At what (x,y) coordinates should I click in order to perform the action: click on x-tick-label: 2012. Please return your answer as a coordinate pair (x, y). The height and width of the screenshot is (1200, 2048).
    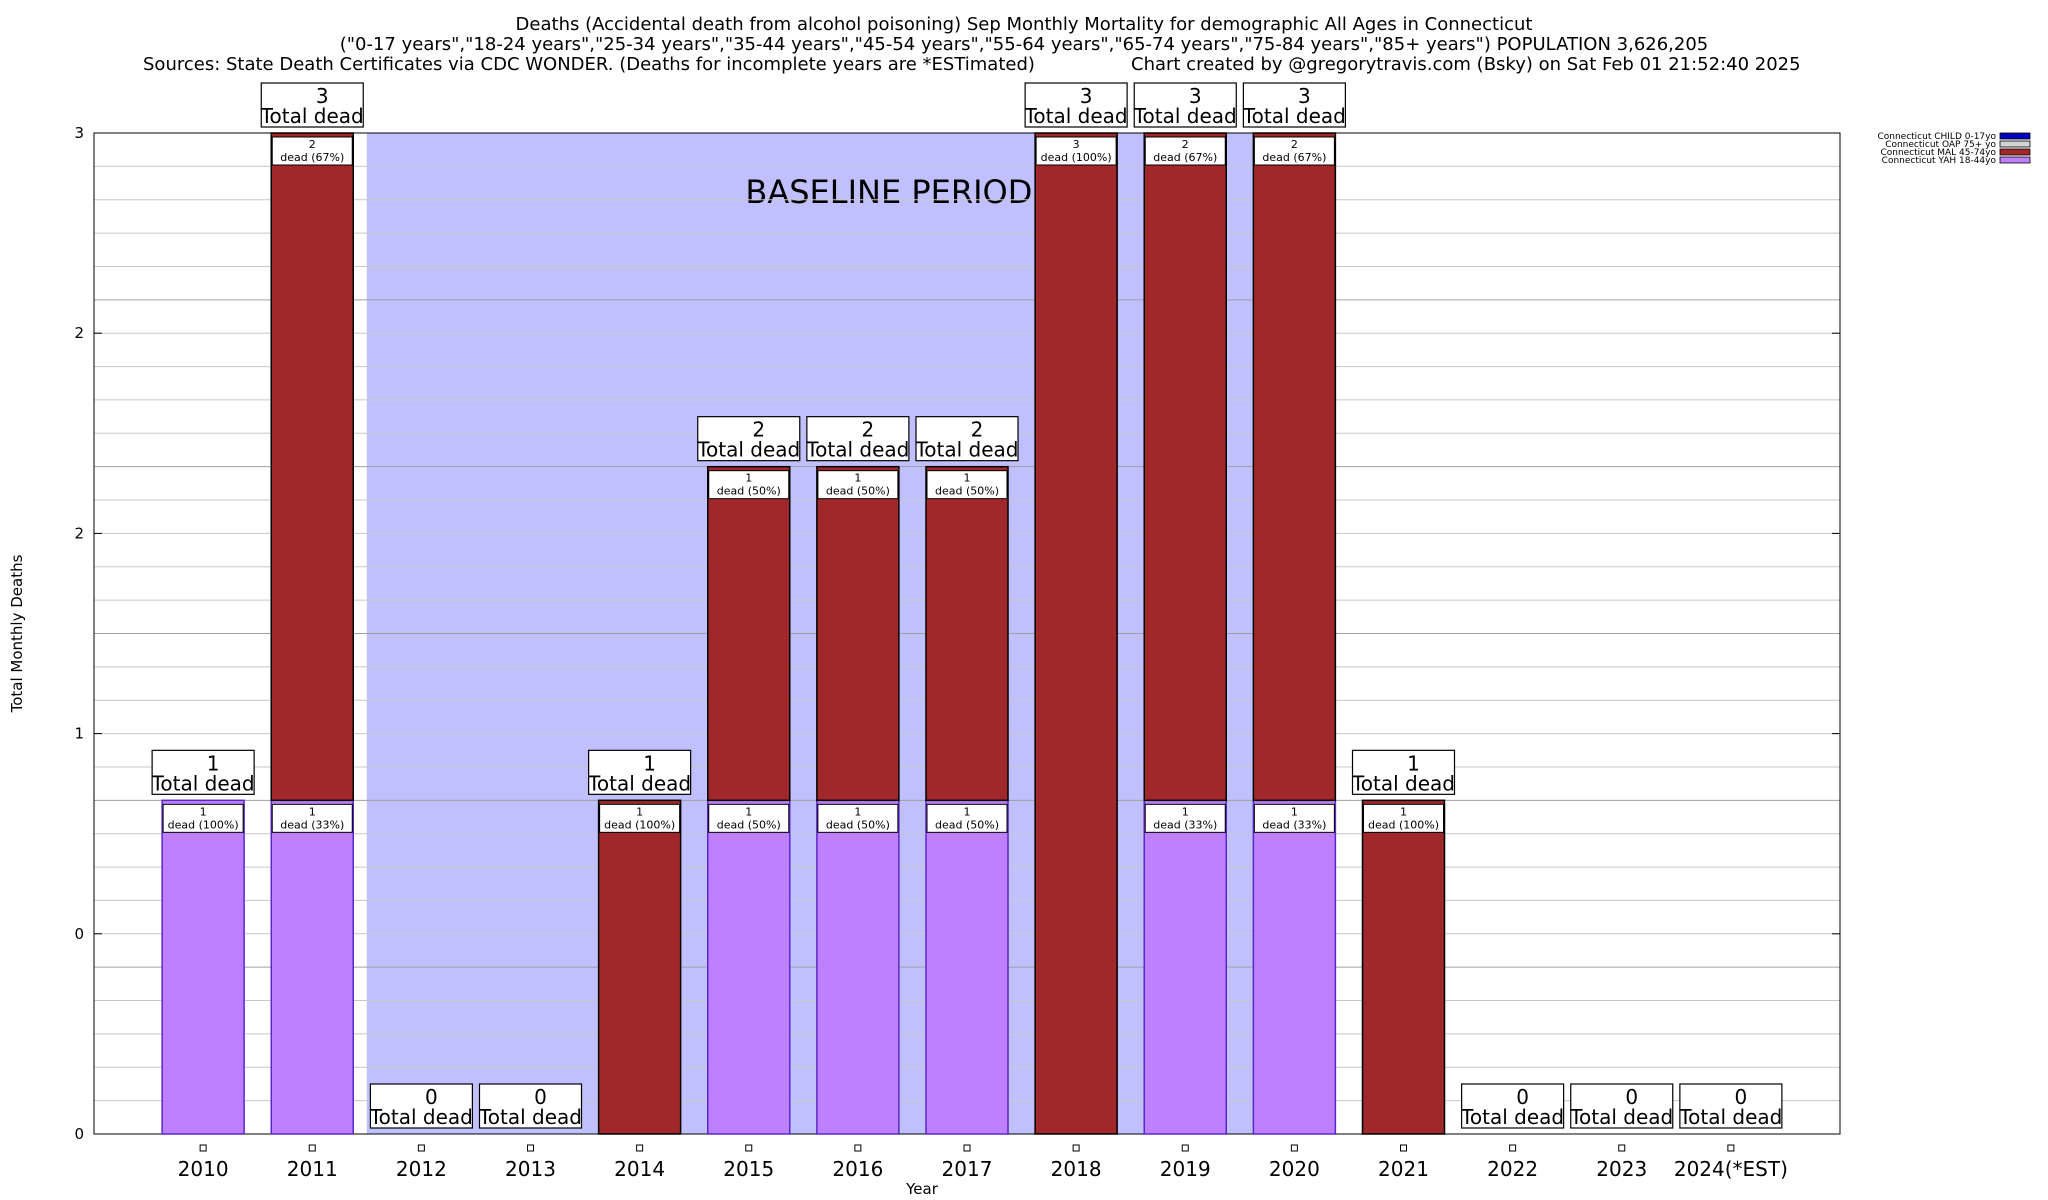
    Looking at the image, I should click on (421, 1169).